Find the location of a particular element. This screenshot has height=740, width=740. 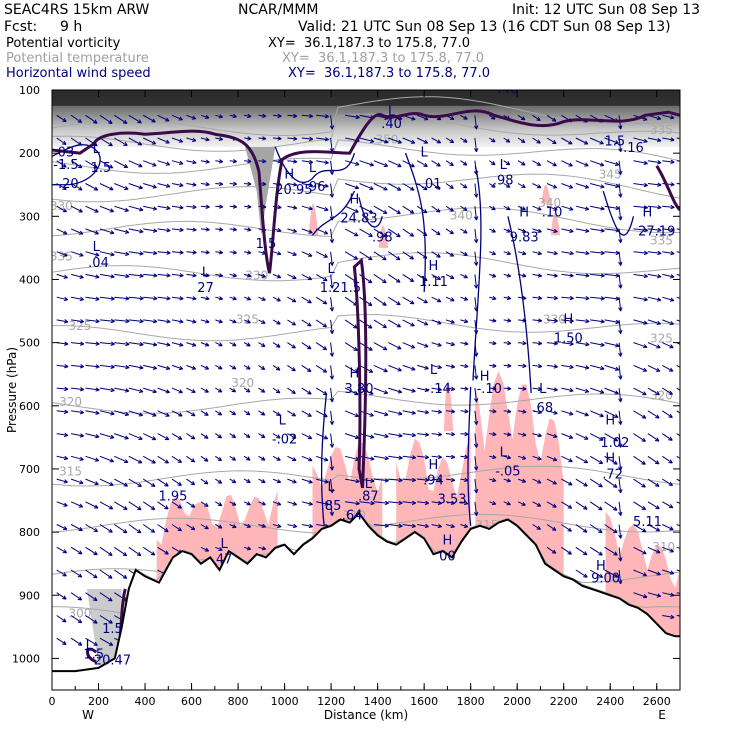

extremum-label: 9.00 is located at coordinates (605, 579).